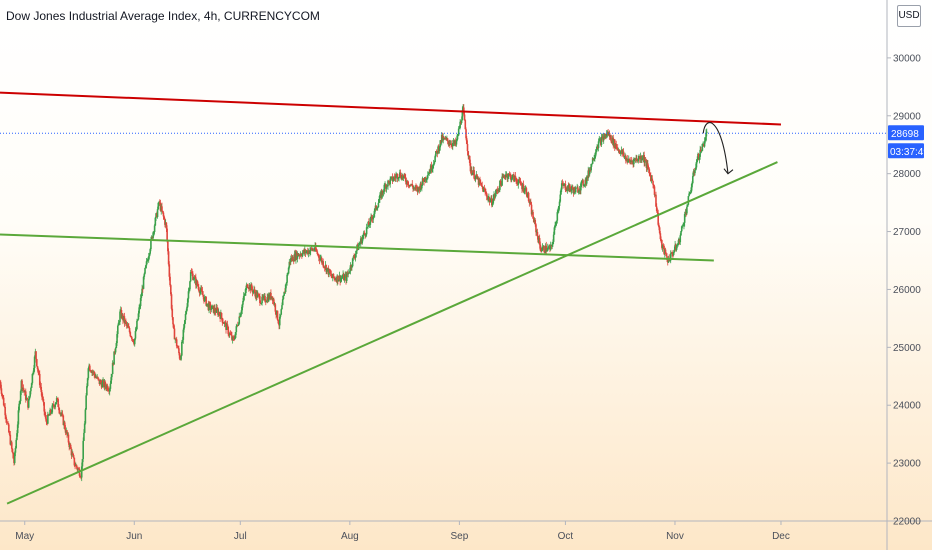 This screenshot has height=550, width=932. Describe the element at coordinates (909, 16) in the screenshot. I see `currency-badge: USD` at that location.